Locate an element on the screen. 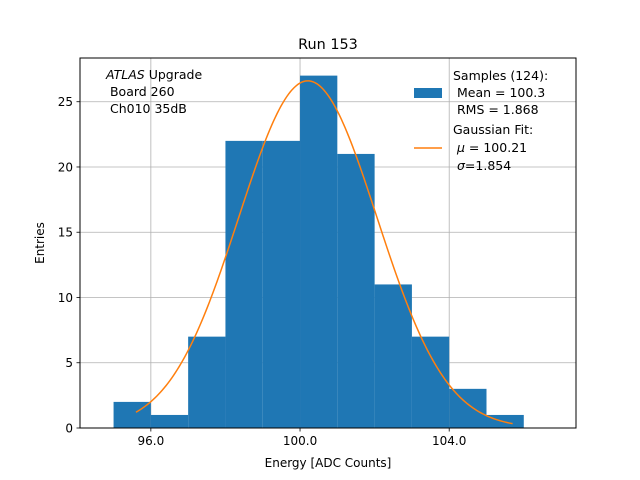 The width and height of the screenshot is (640, 480). legend-swatch-samples is located at coordinates (428, 93).